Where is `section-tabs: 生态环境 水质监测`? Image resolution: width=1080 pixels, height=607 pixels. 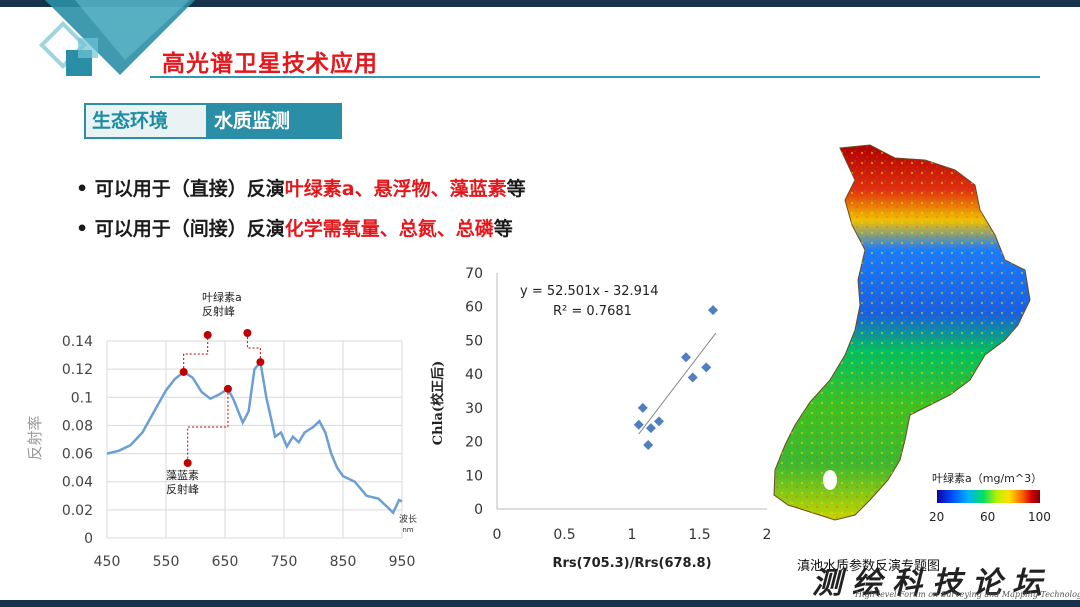
section-tabs: 生态环境 水质监测 is located at coordinates (213, 121).